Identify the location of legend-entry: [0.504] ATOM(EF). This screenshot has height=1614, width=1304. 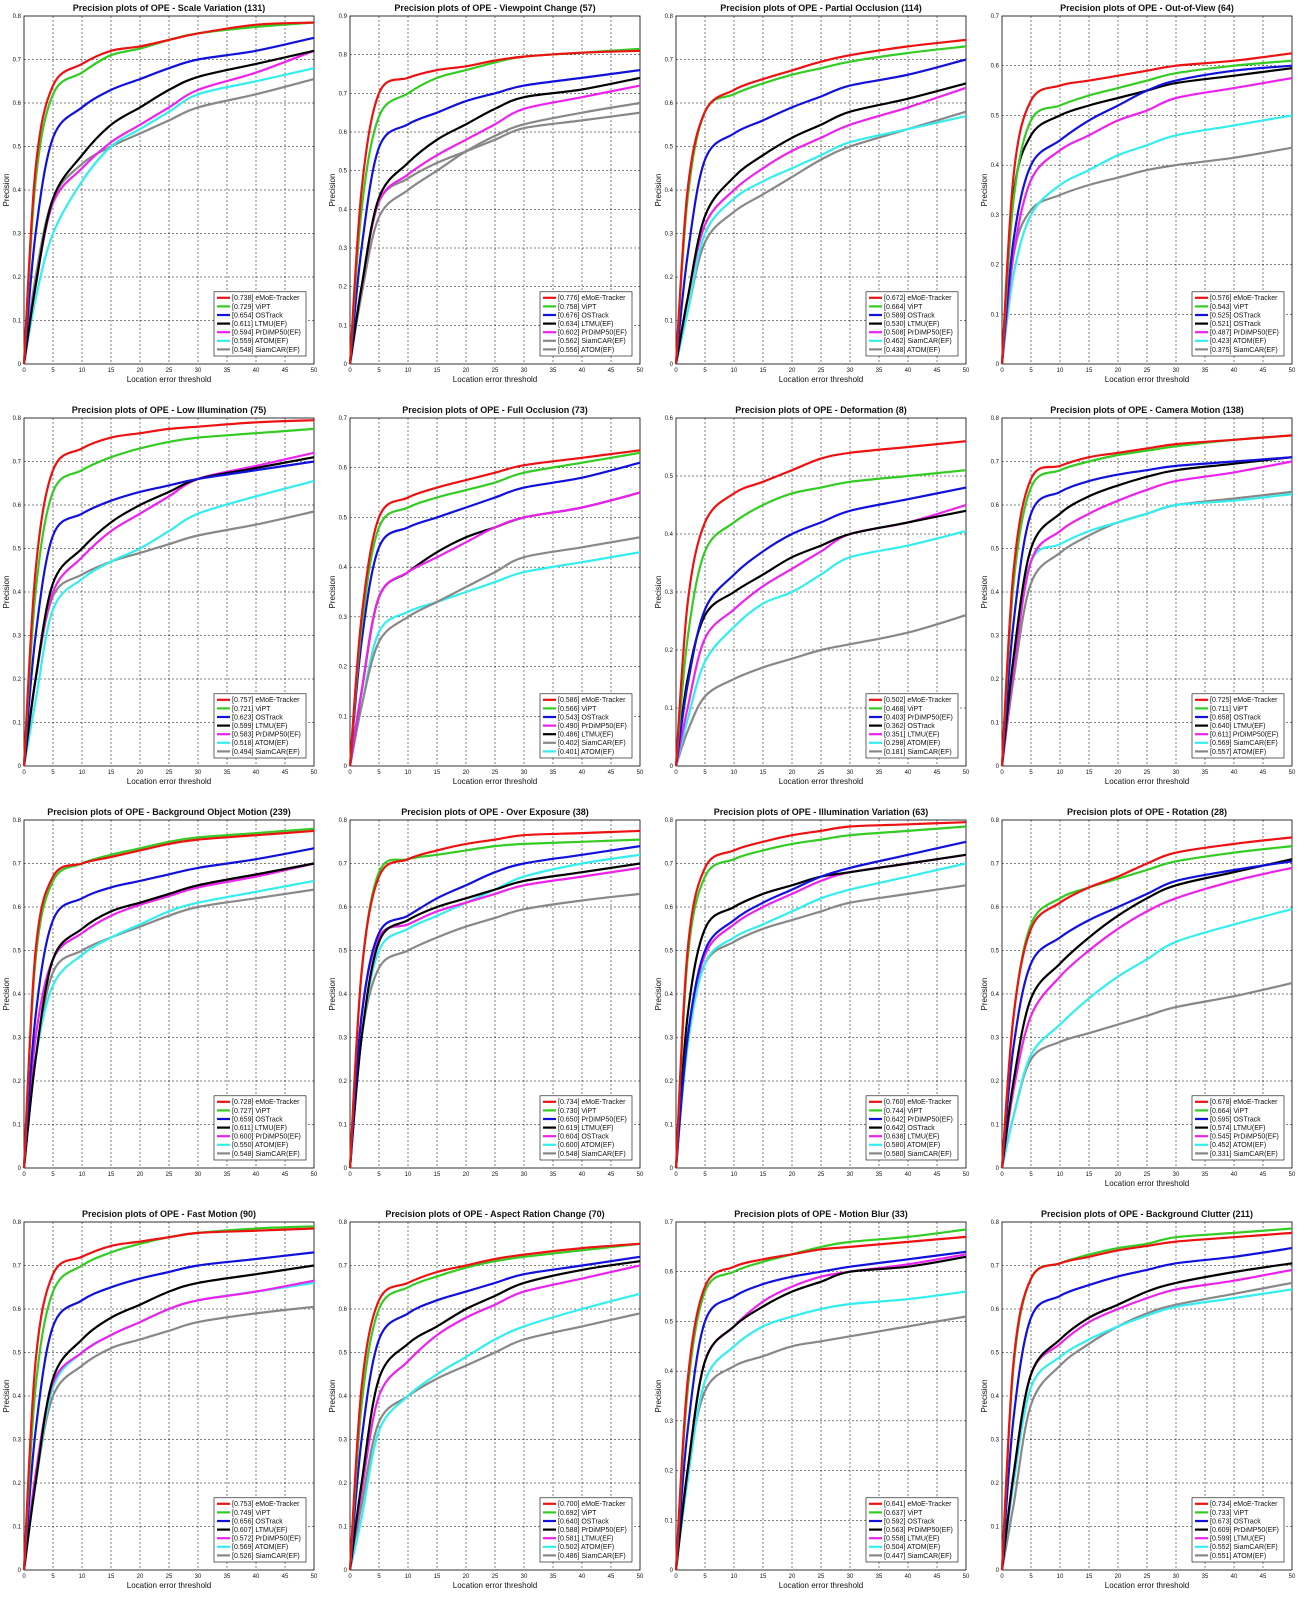
(912, 1547).